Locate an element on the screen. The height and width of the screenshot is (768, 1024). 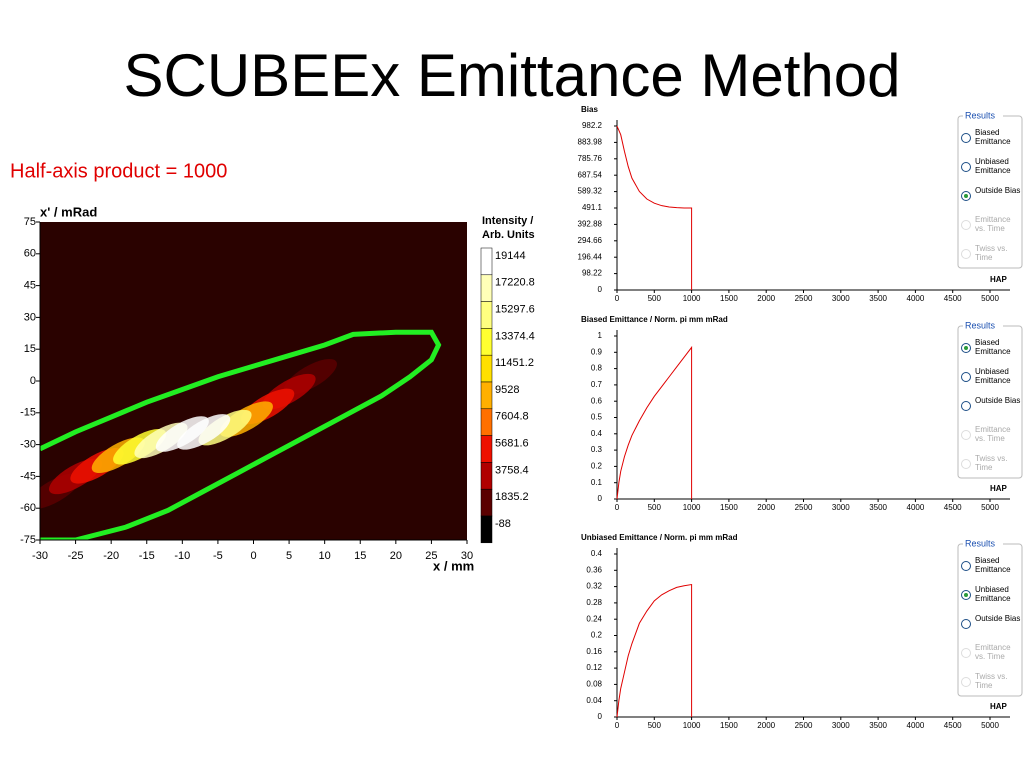
x-tick-label: 3000 is located at coordinates (841, 507).